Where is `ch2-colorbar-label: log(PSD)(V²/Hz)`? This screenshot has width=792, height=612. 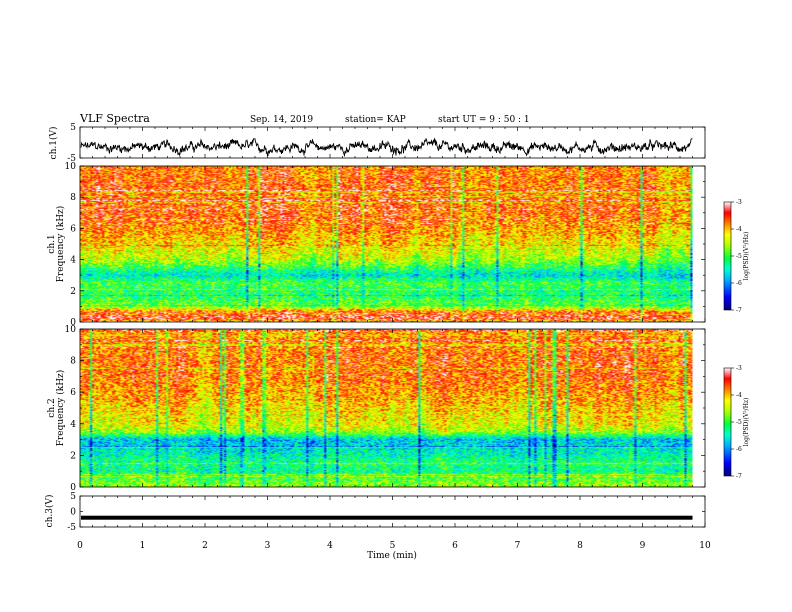
ch2-colorbar-label: log(PSD)(V²/Hz) is located at coordinates (746, 422).